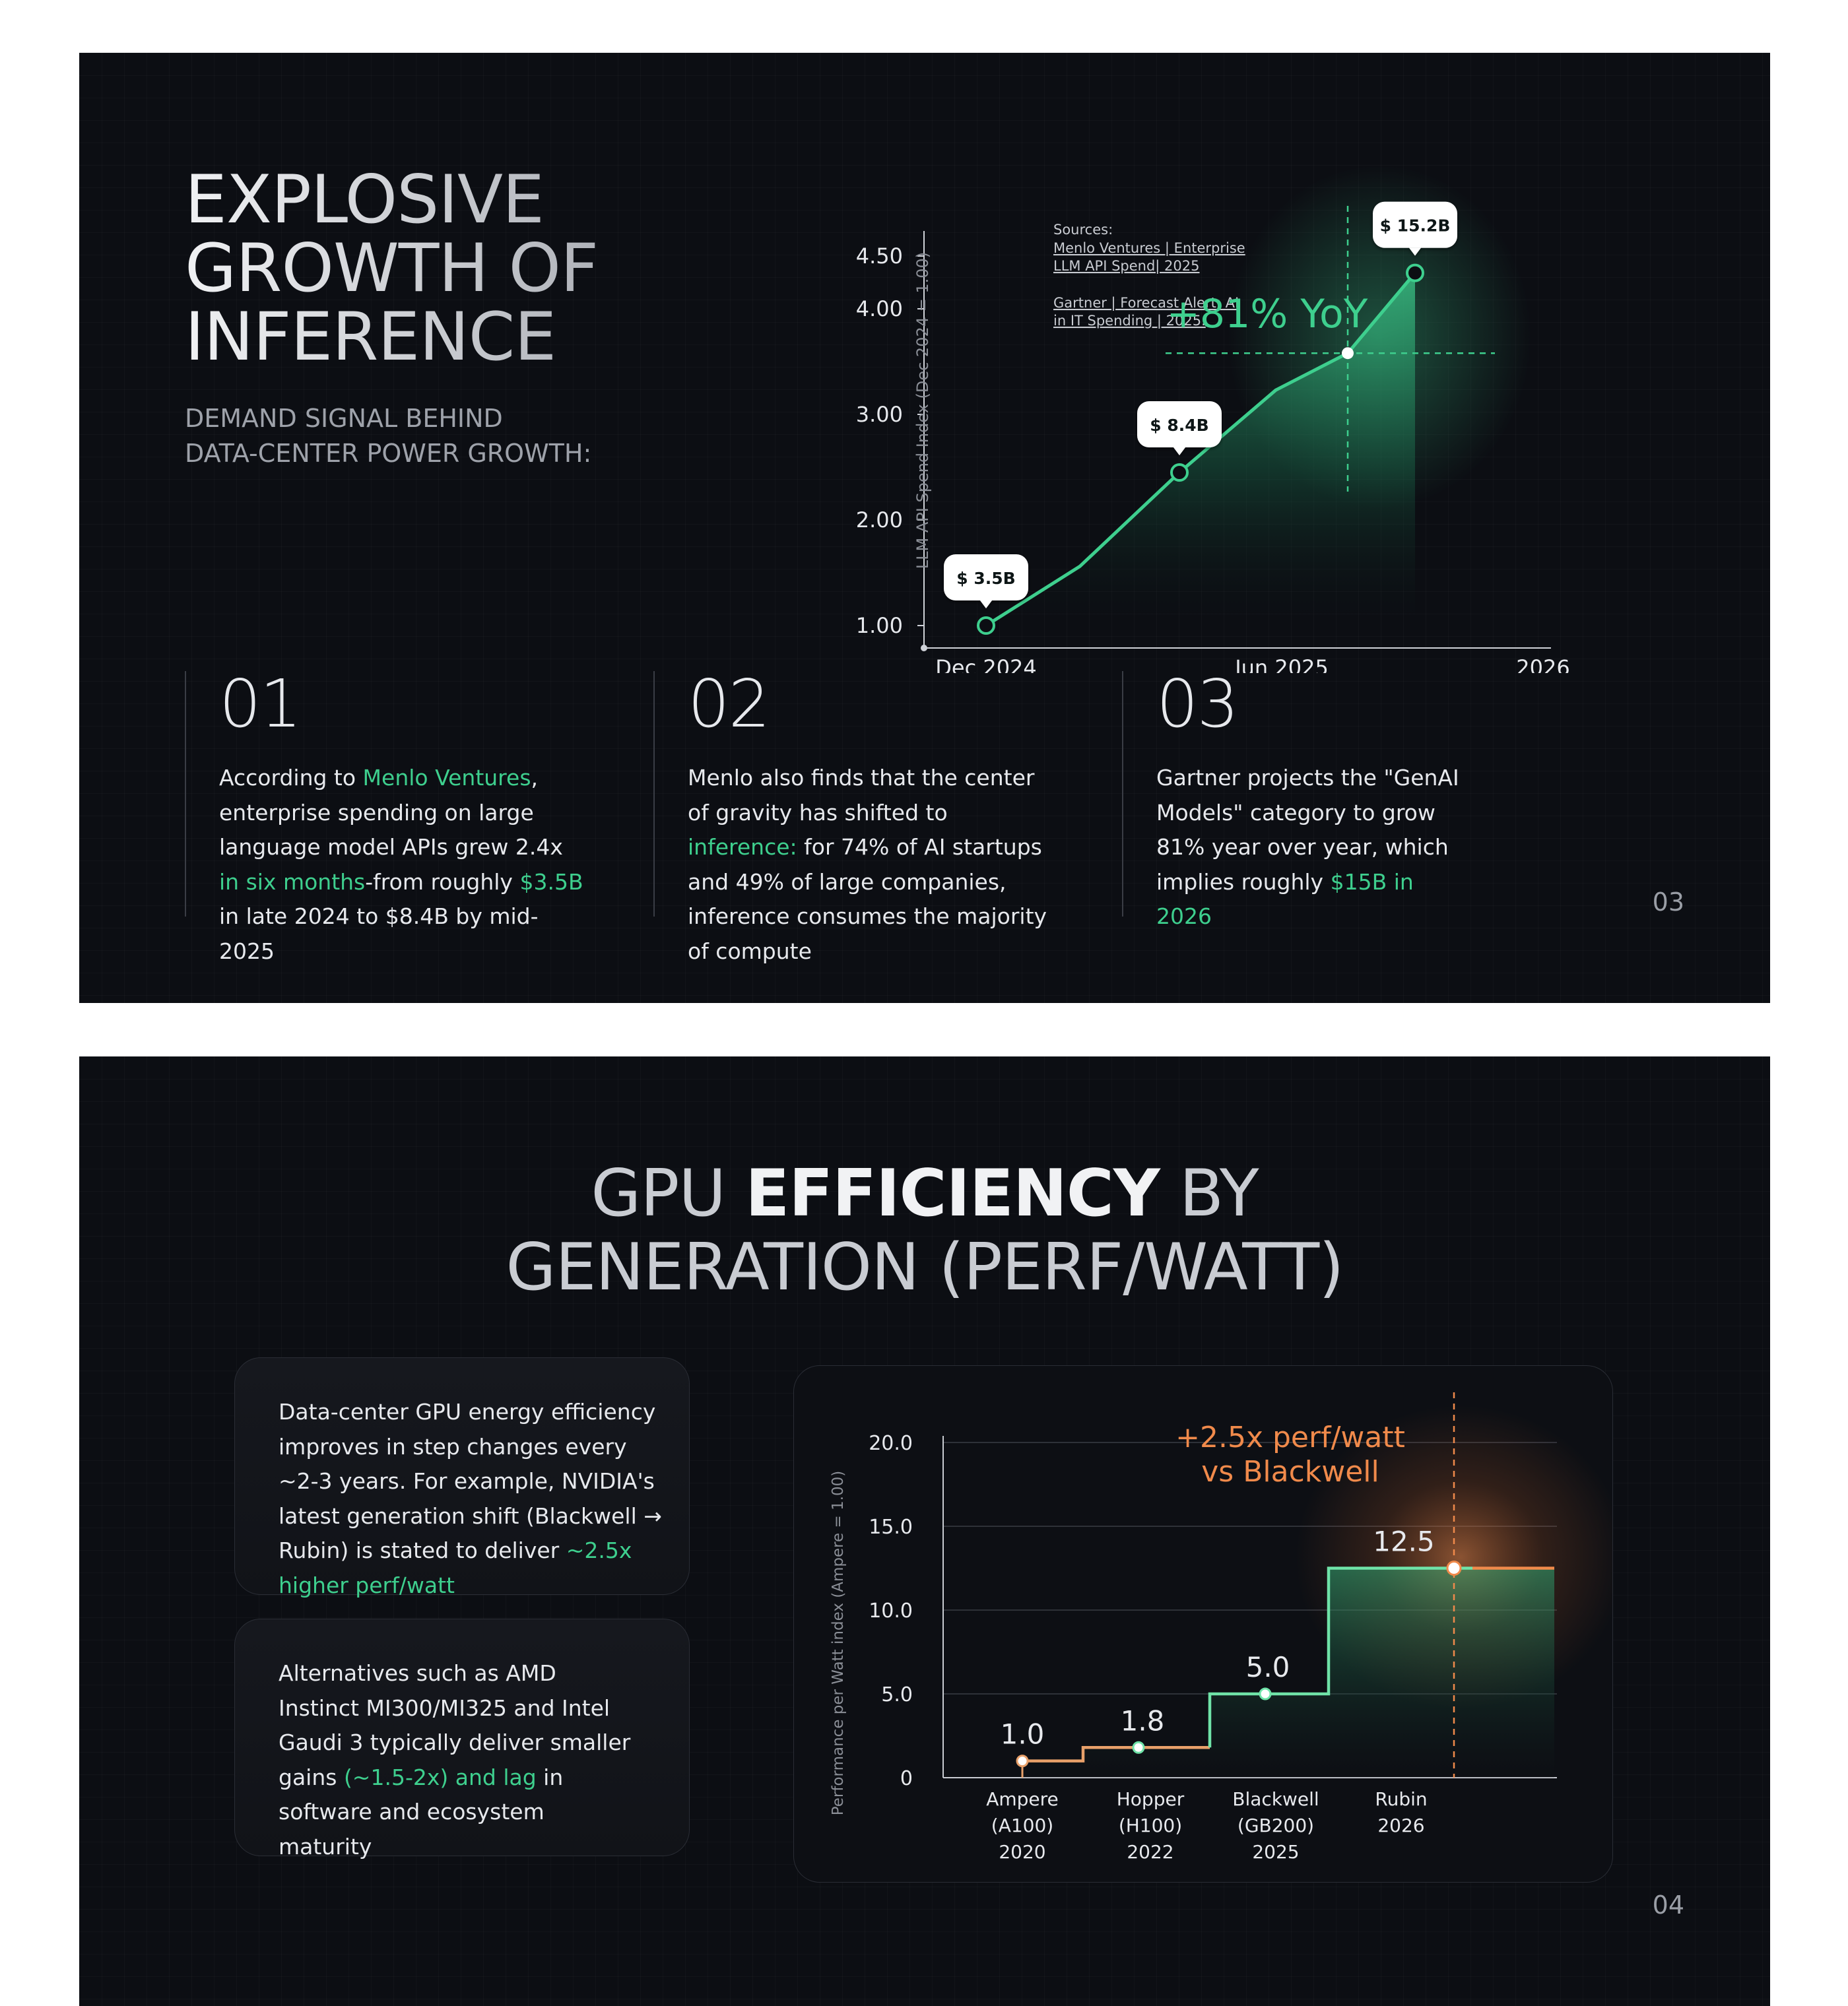  Describe the element at coordinates (1275, 1799) in the screenshot. I see `x-tick-label: Blackwell` at that location.